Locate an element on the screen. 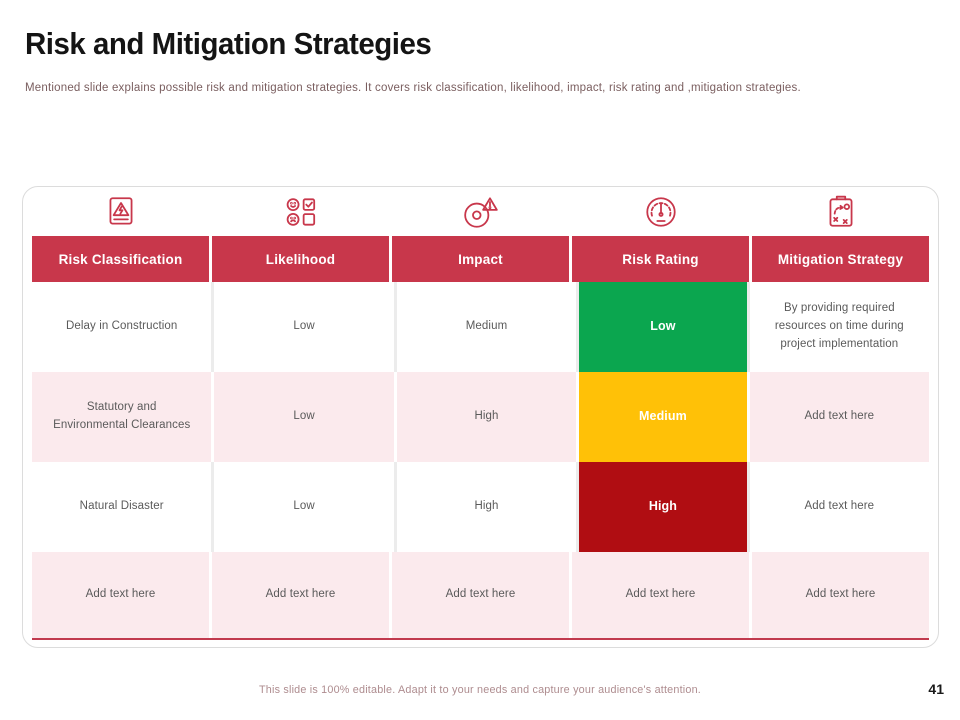 The height and width of the screenshot is (720, 960). table-cell: Medium is located at coordinates (486, 327).